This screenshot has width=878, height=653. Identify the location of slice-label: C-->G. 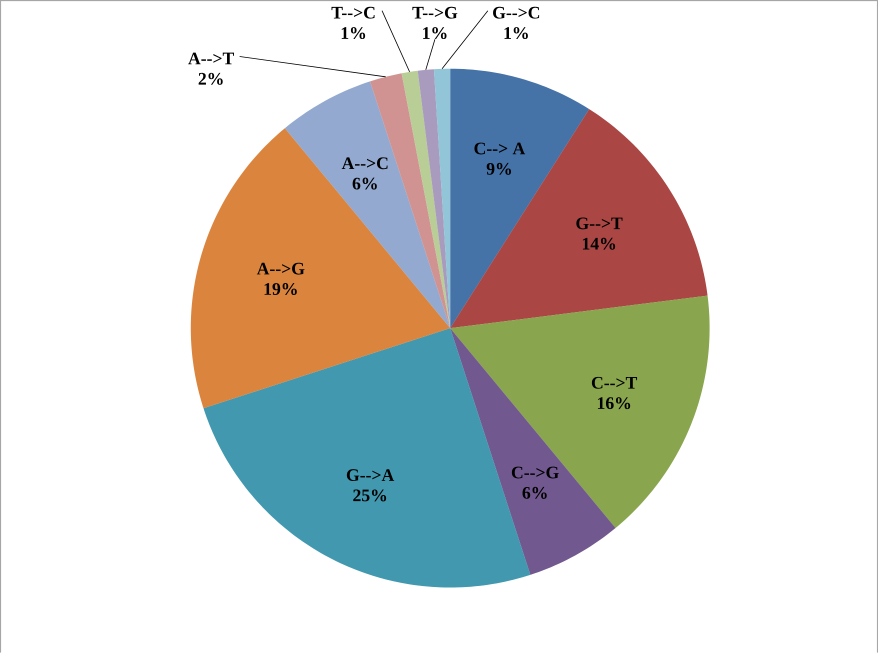
(535, 472).